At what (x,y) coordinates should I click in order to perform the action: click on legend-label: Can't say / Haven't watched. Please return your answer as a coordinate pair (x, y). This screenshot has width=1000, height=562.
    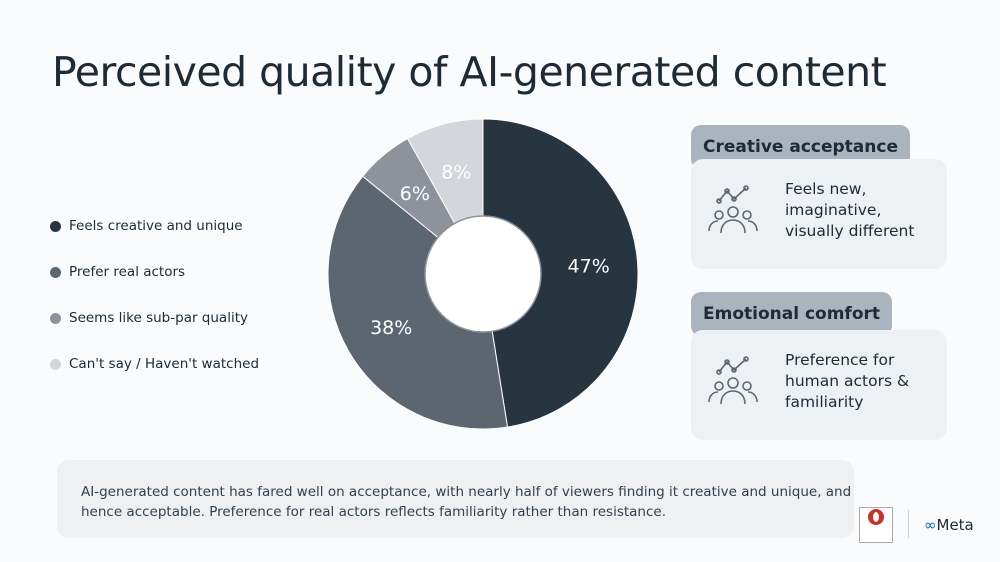
    Looking at the image, I should click on (164, 364).